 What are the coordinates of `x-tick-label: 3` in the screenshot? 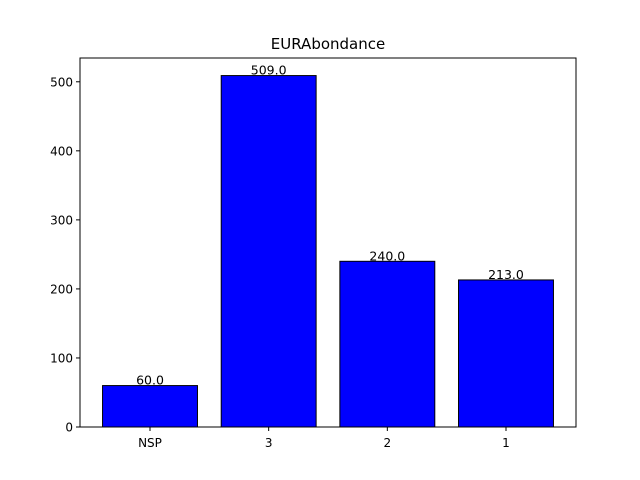 It's located at (269, 443).